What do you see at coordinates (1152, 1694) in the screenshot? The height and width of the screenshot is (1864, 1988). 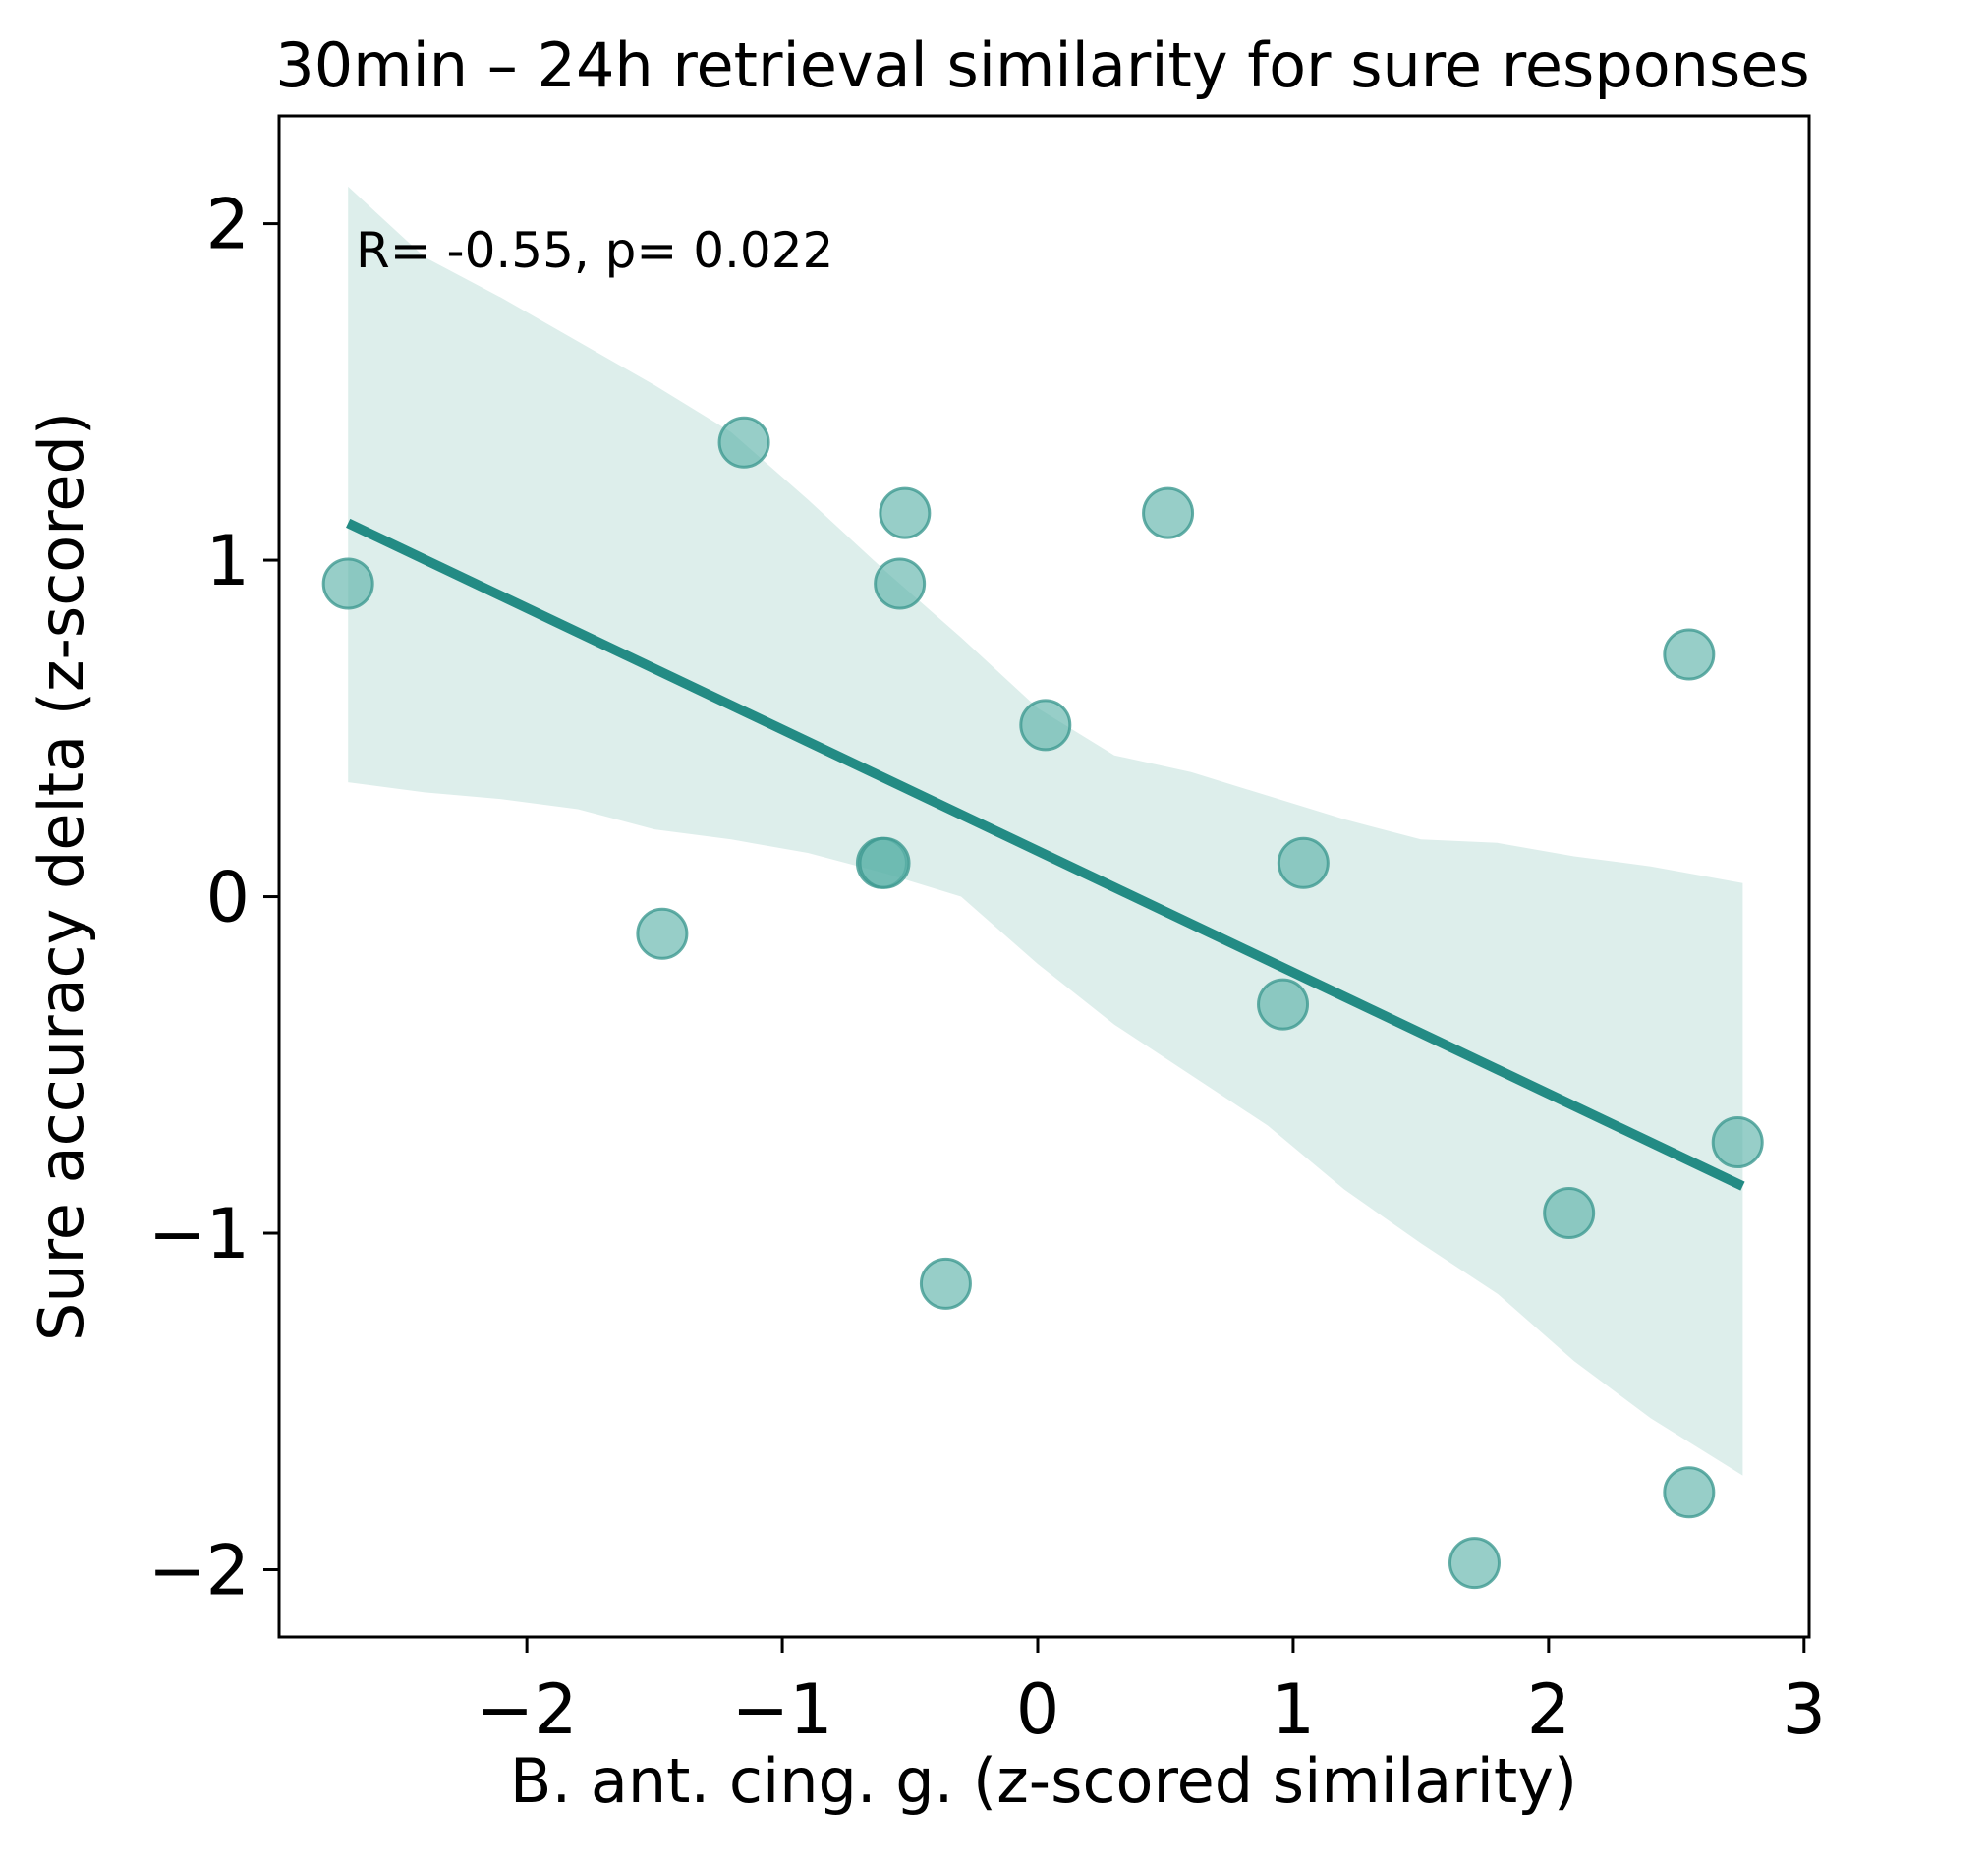 I see `x-axis-ticks: −2 −1 0 1 2 3` at bounding box center [1152, 1694].